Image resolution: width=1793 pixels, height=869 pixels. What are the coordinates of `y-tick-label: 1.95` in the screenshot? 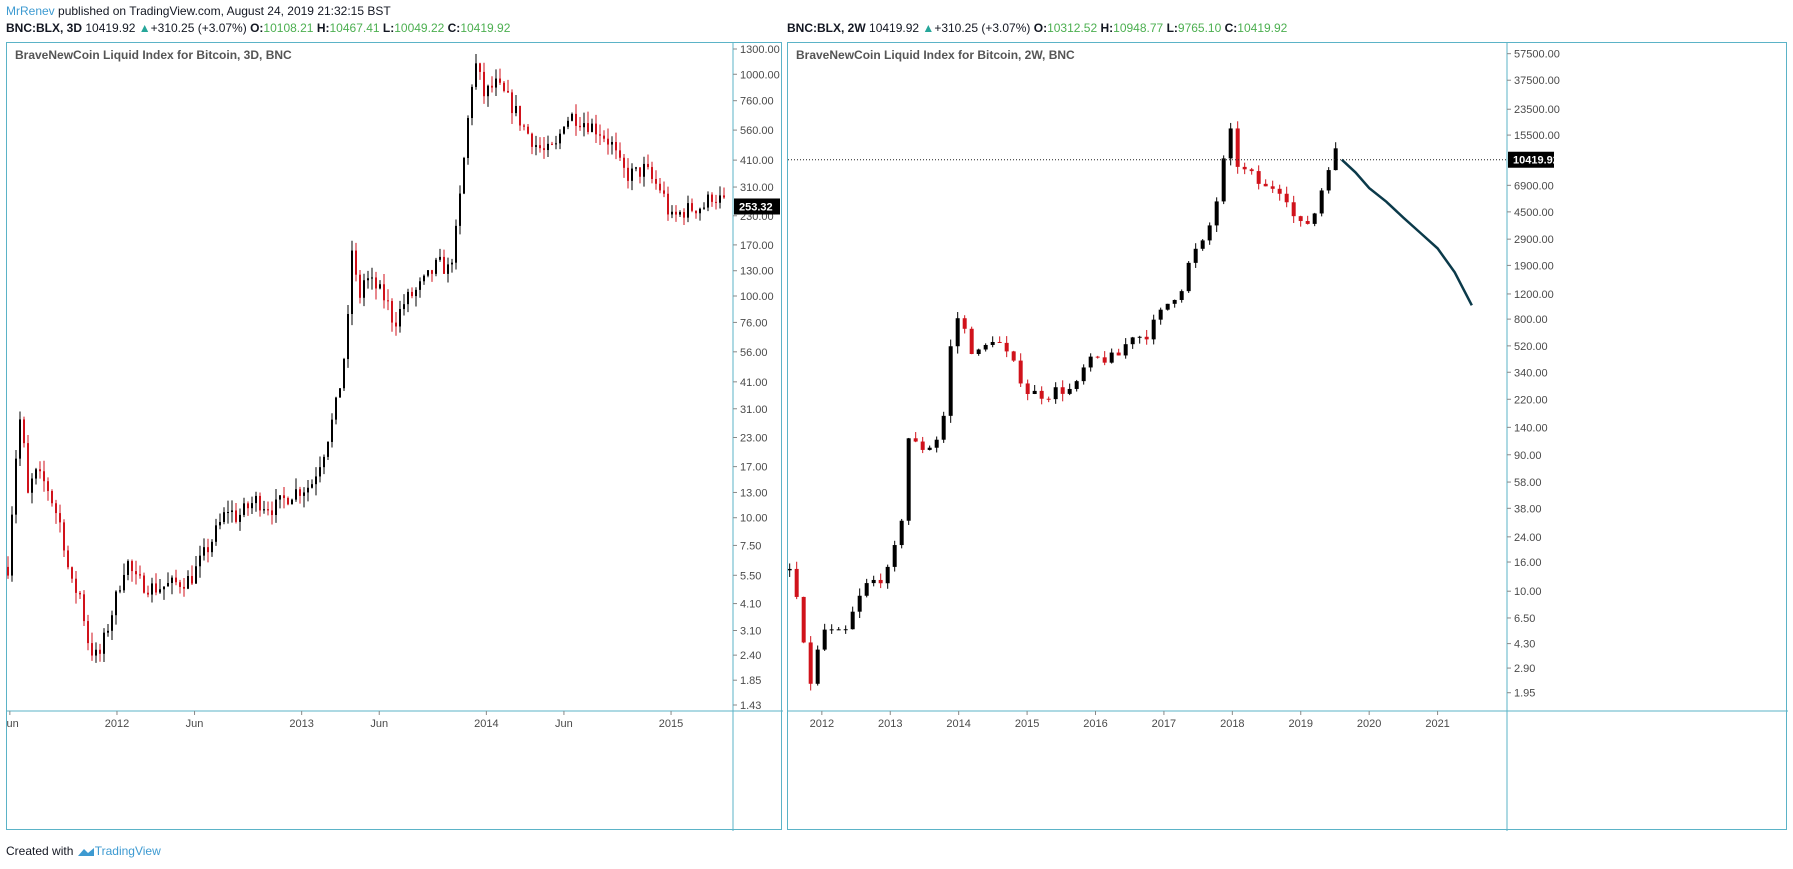 It's located at (1524, 694).